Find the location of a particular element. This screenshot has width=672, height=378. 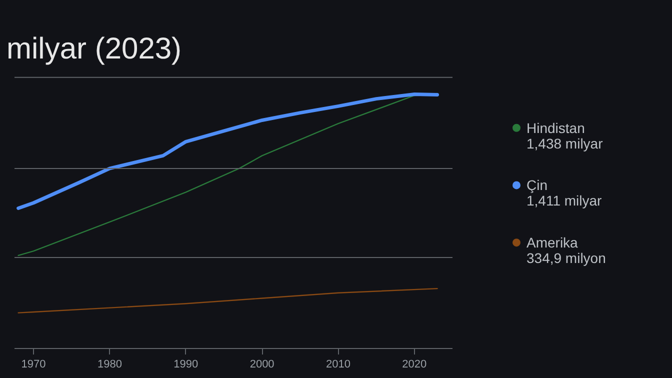

text: 1,438 milyar is located at coordinates (565, 143).